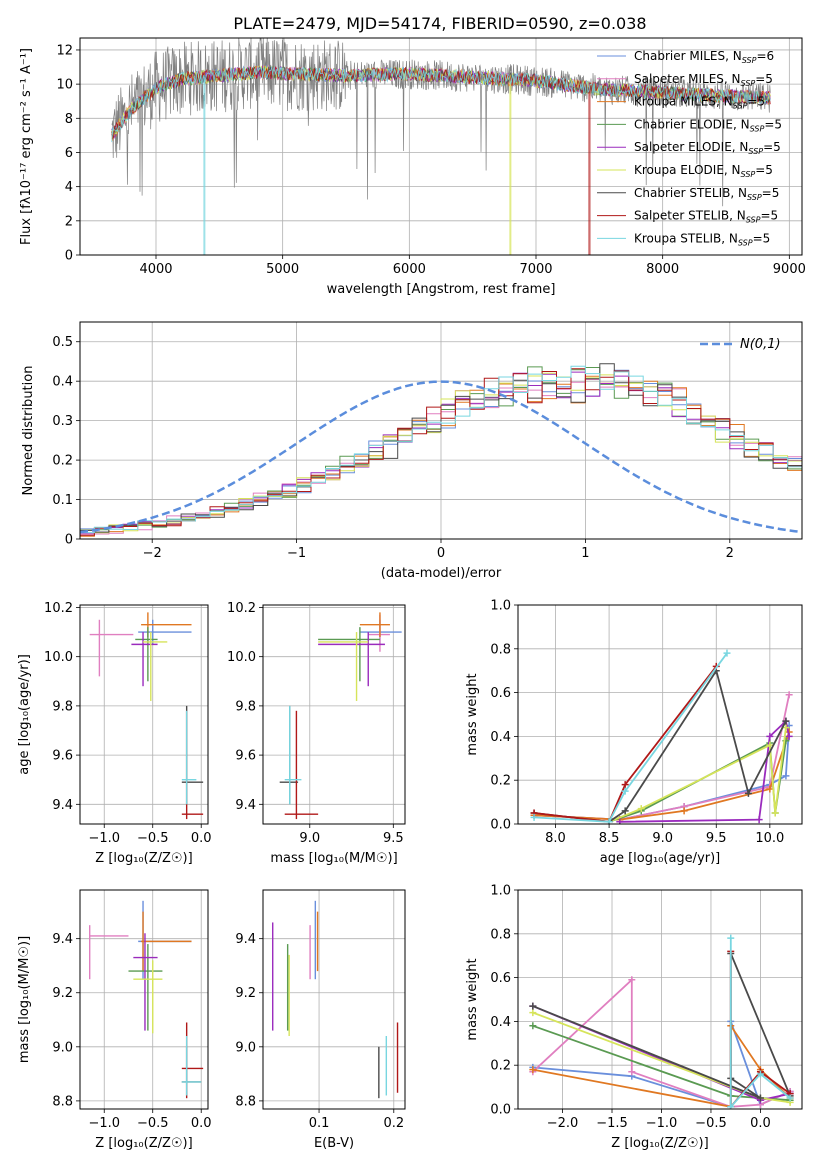 This screenshot has width=819, height=1170. Describe the element at coordinates (500, 1110) in the screenshot. I see `y-tick-label: 0.0` at that location.